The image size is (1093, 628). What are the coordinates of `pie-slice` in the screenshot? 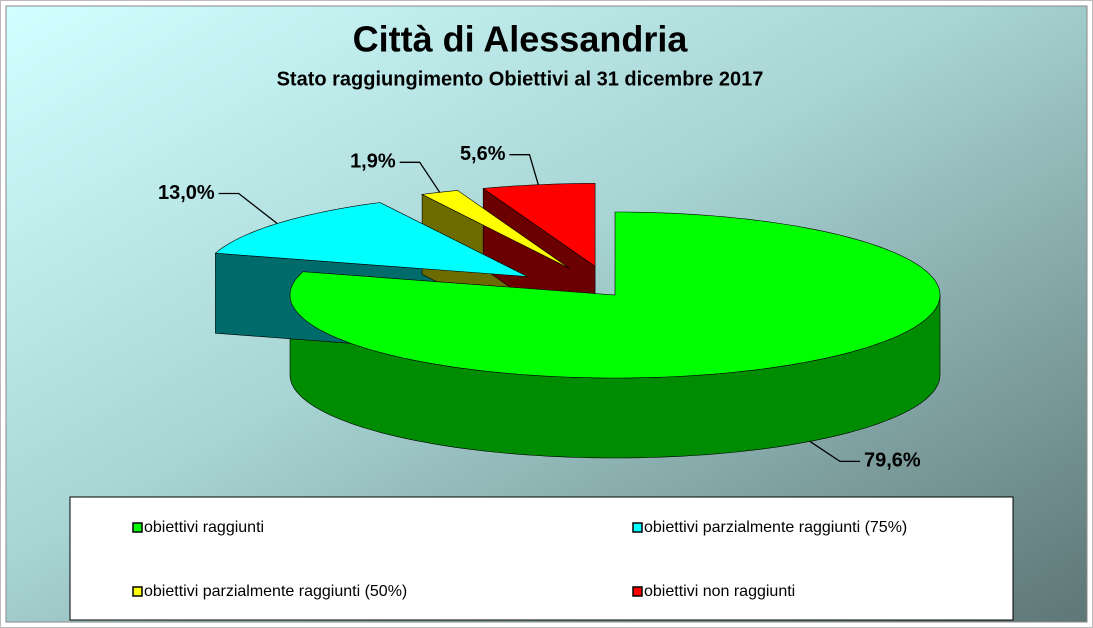 It's located at (539, 225).